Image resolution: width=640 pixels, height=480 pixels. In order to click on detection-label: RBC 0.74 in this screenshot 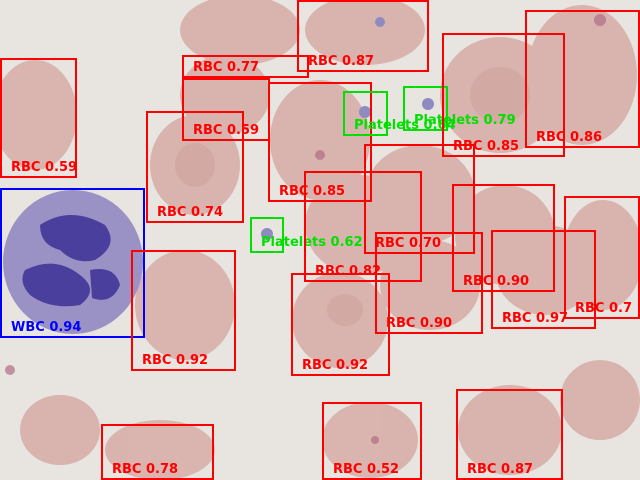, I will do `click(190, 212)`.